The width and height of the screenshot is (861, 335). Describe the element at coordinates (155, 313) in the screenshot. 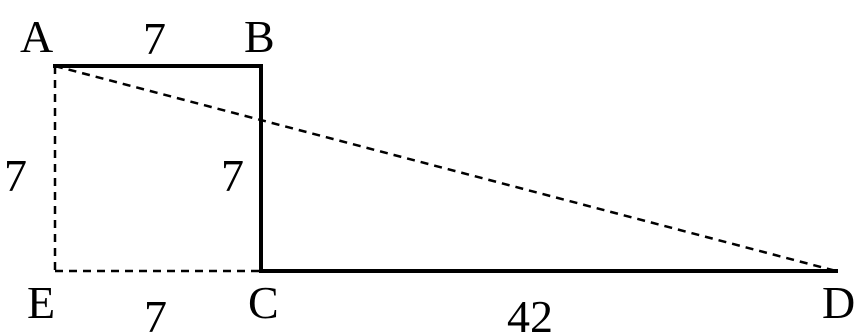

I see `length-label-EC: 7` at that location.